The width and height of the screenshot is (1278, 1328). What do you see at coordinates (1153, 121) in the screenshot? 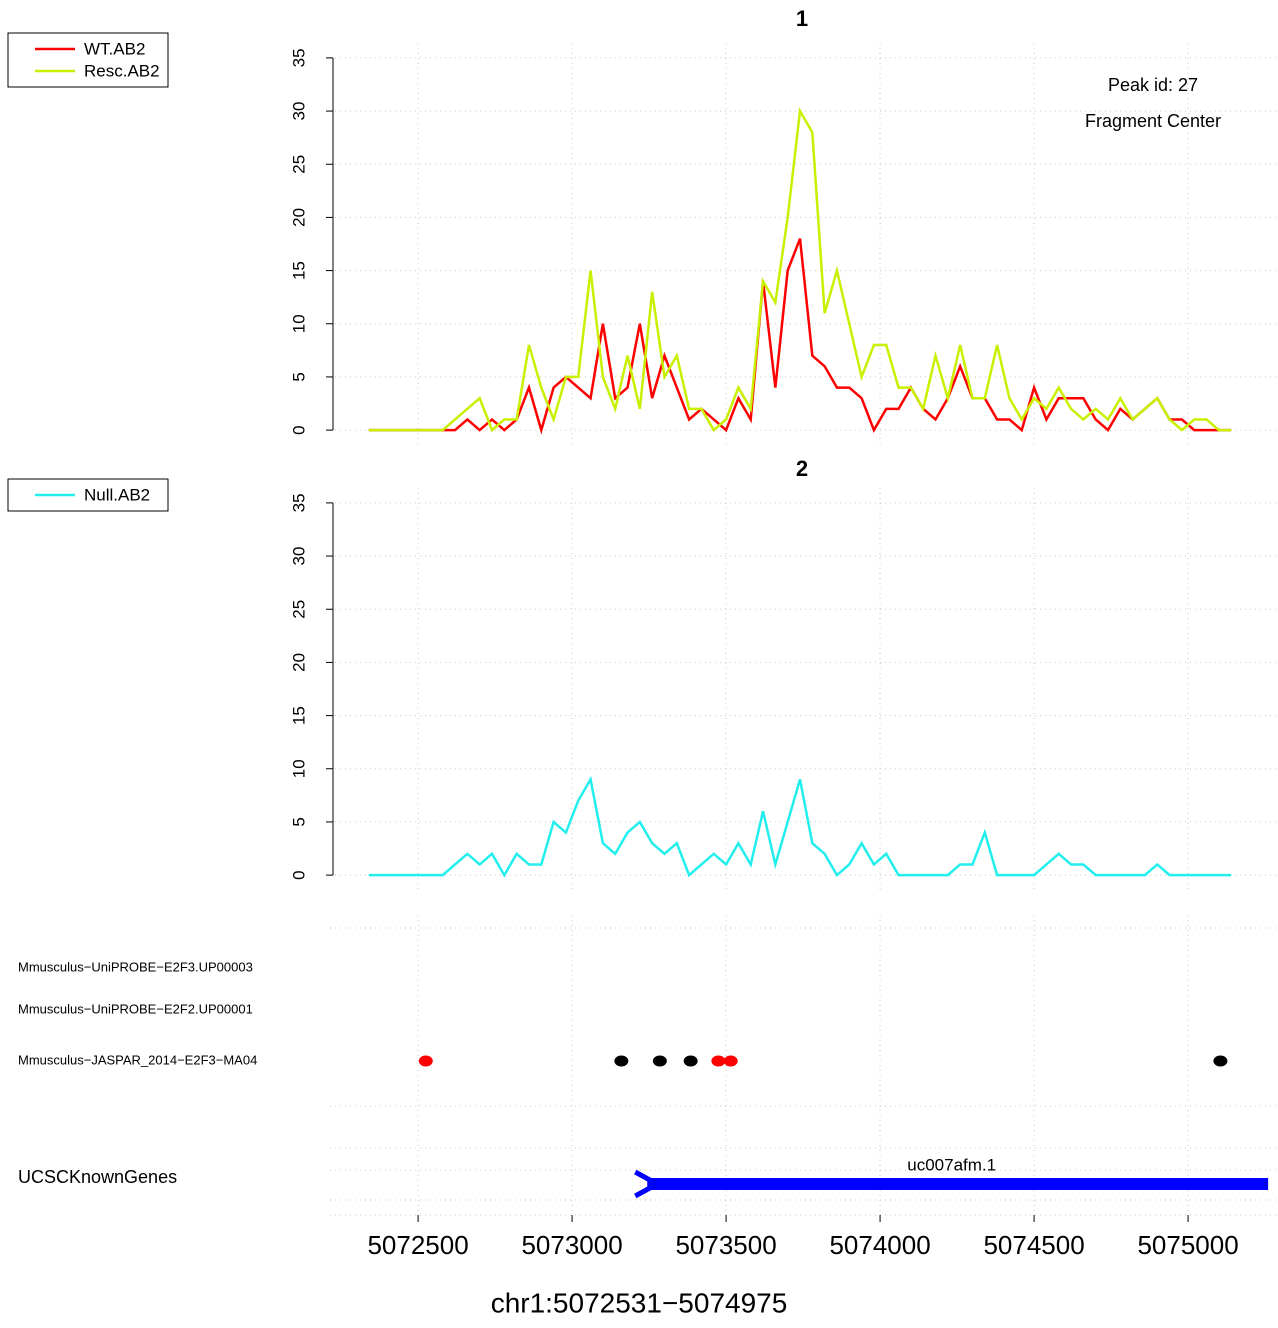
I see `annotation: Fragment Center` at bounding box center [1153, 121].